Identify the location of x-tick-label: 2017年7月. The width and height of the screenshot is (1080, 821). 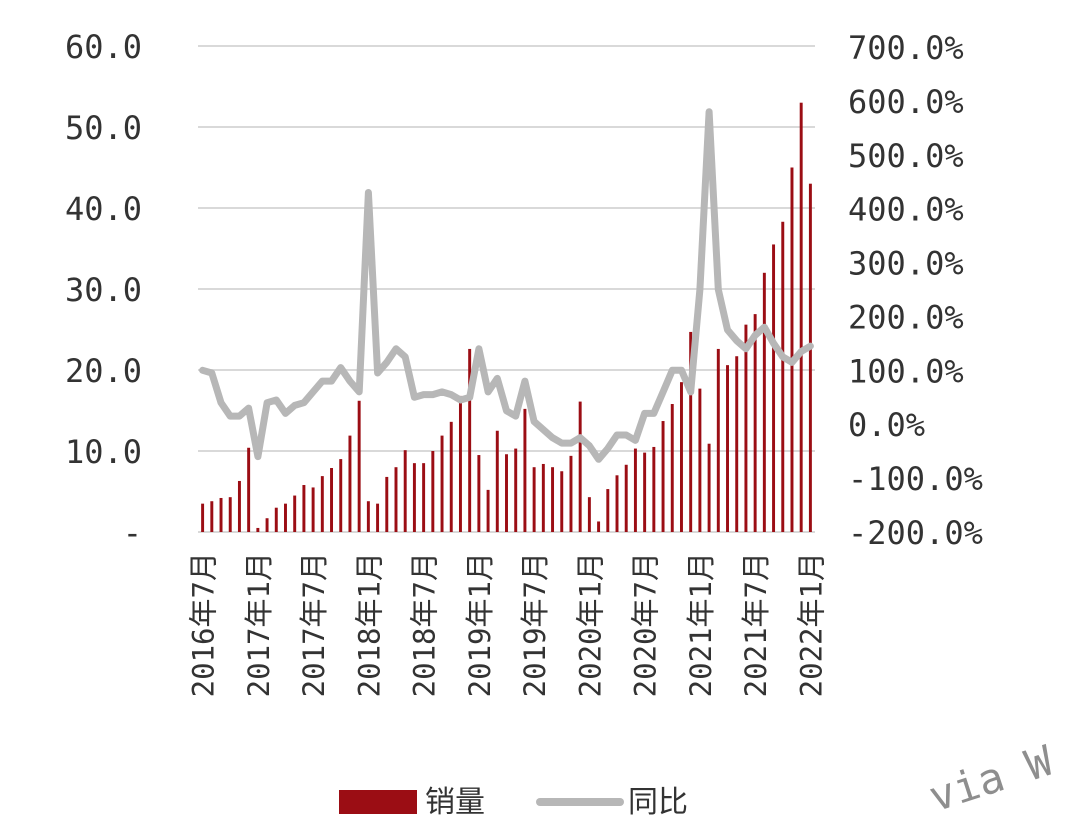
(314, 624).